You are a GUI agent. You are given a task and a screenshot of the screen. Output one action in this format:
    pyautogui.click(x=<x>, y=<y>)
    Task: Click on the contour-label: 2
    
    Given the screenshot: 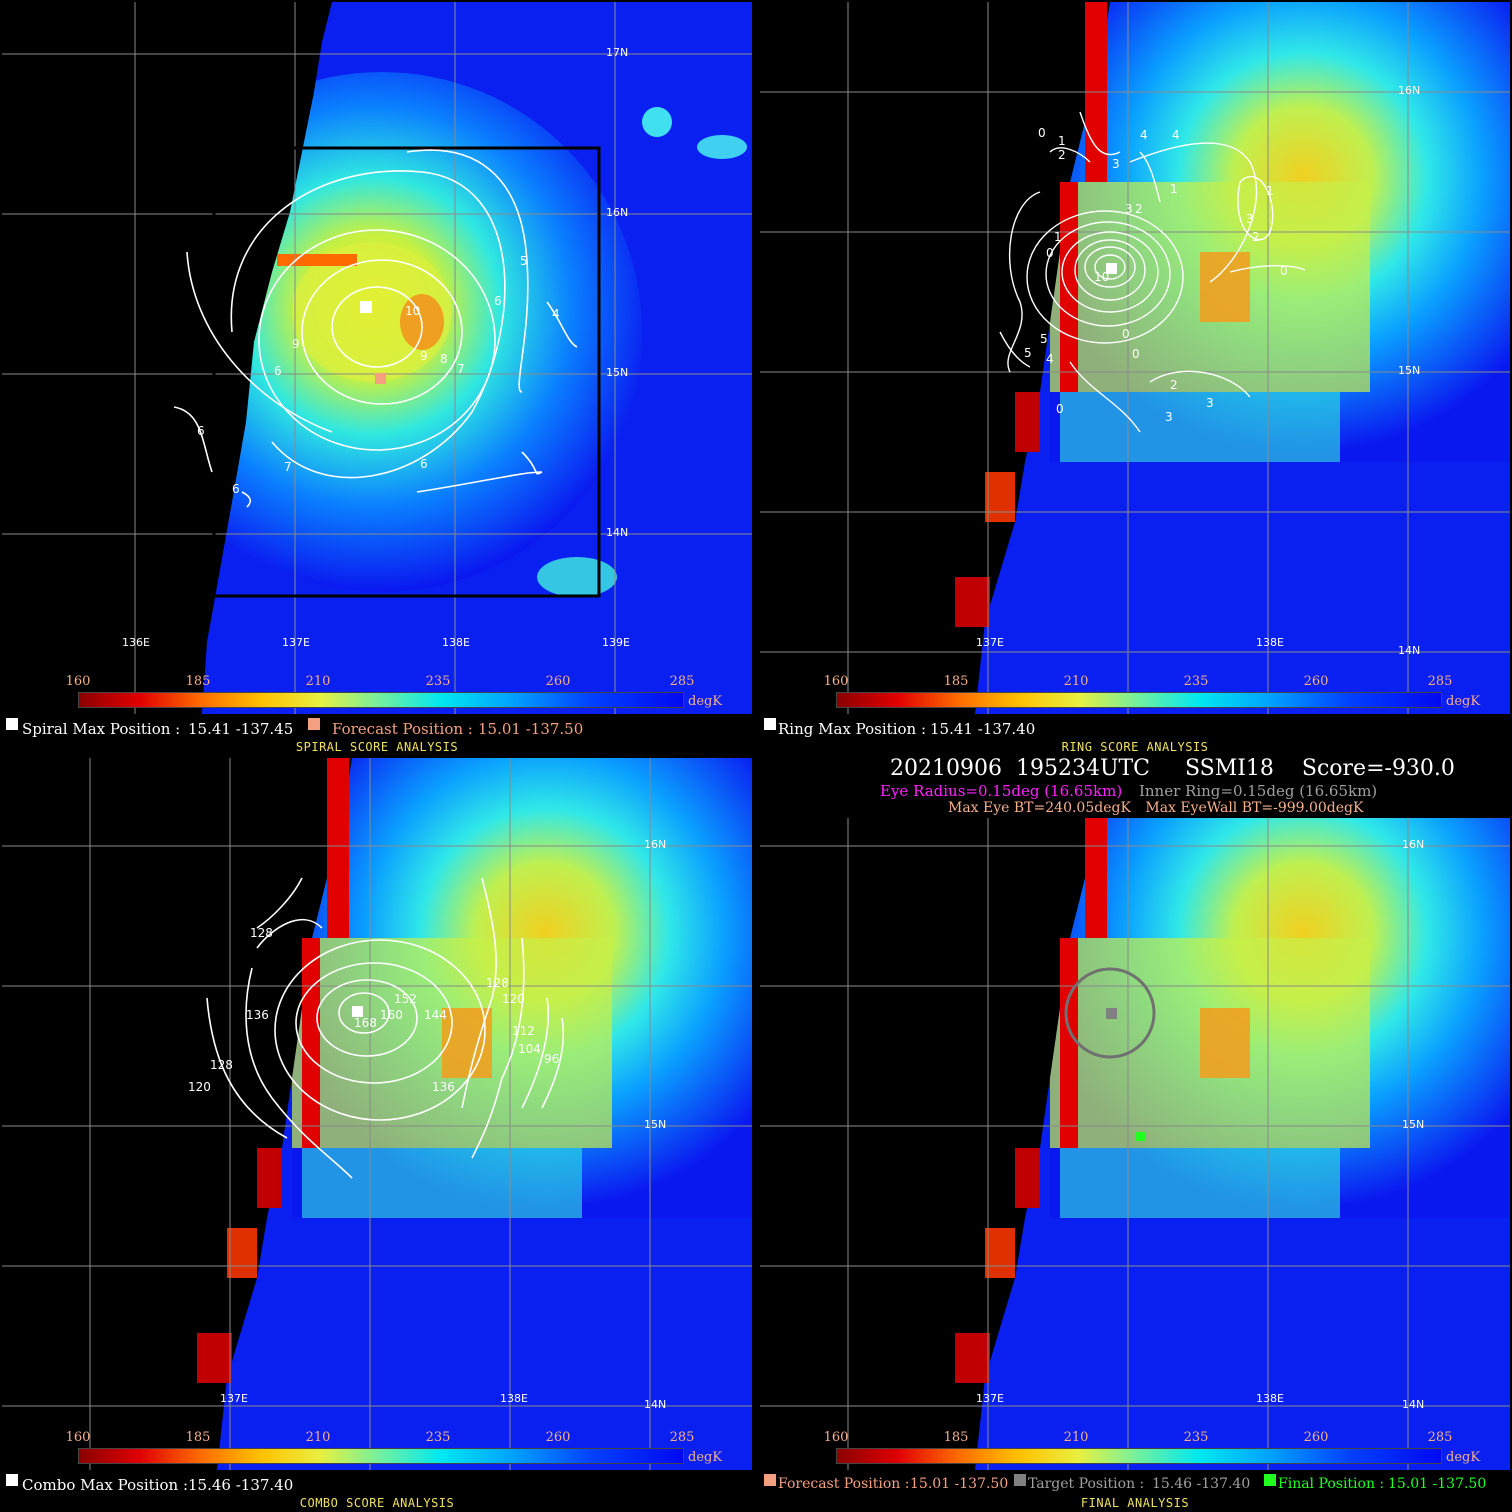 What is the action you would take?
    pyautogui.click(x=1174, y=385)
    